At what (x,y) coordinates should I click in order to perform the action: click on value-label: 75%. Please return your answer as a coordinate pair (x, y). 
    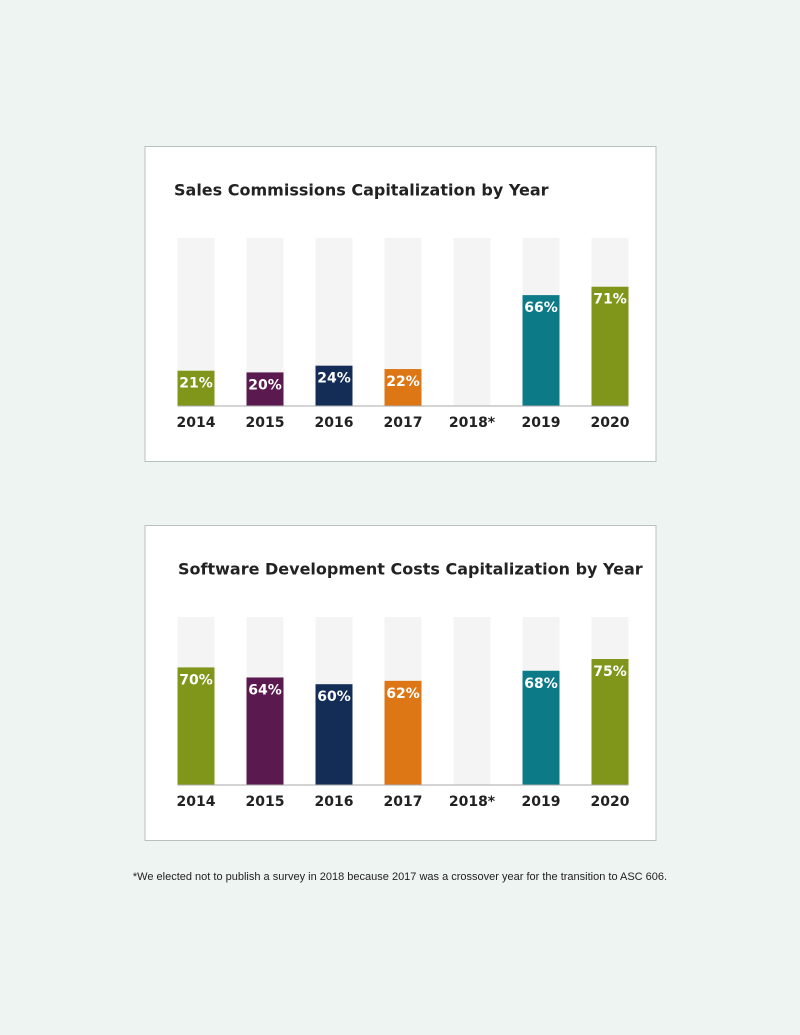
    Looking at the image, I should click on (610, 672).